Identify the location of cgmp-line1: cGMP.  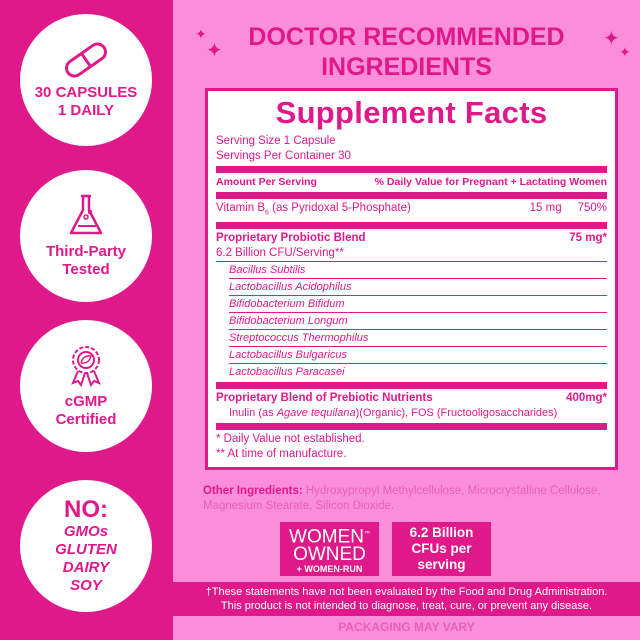
(86, 401).